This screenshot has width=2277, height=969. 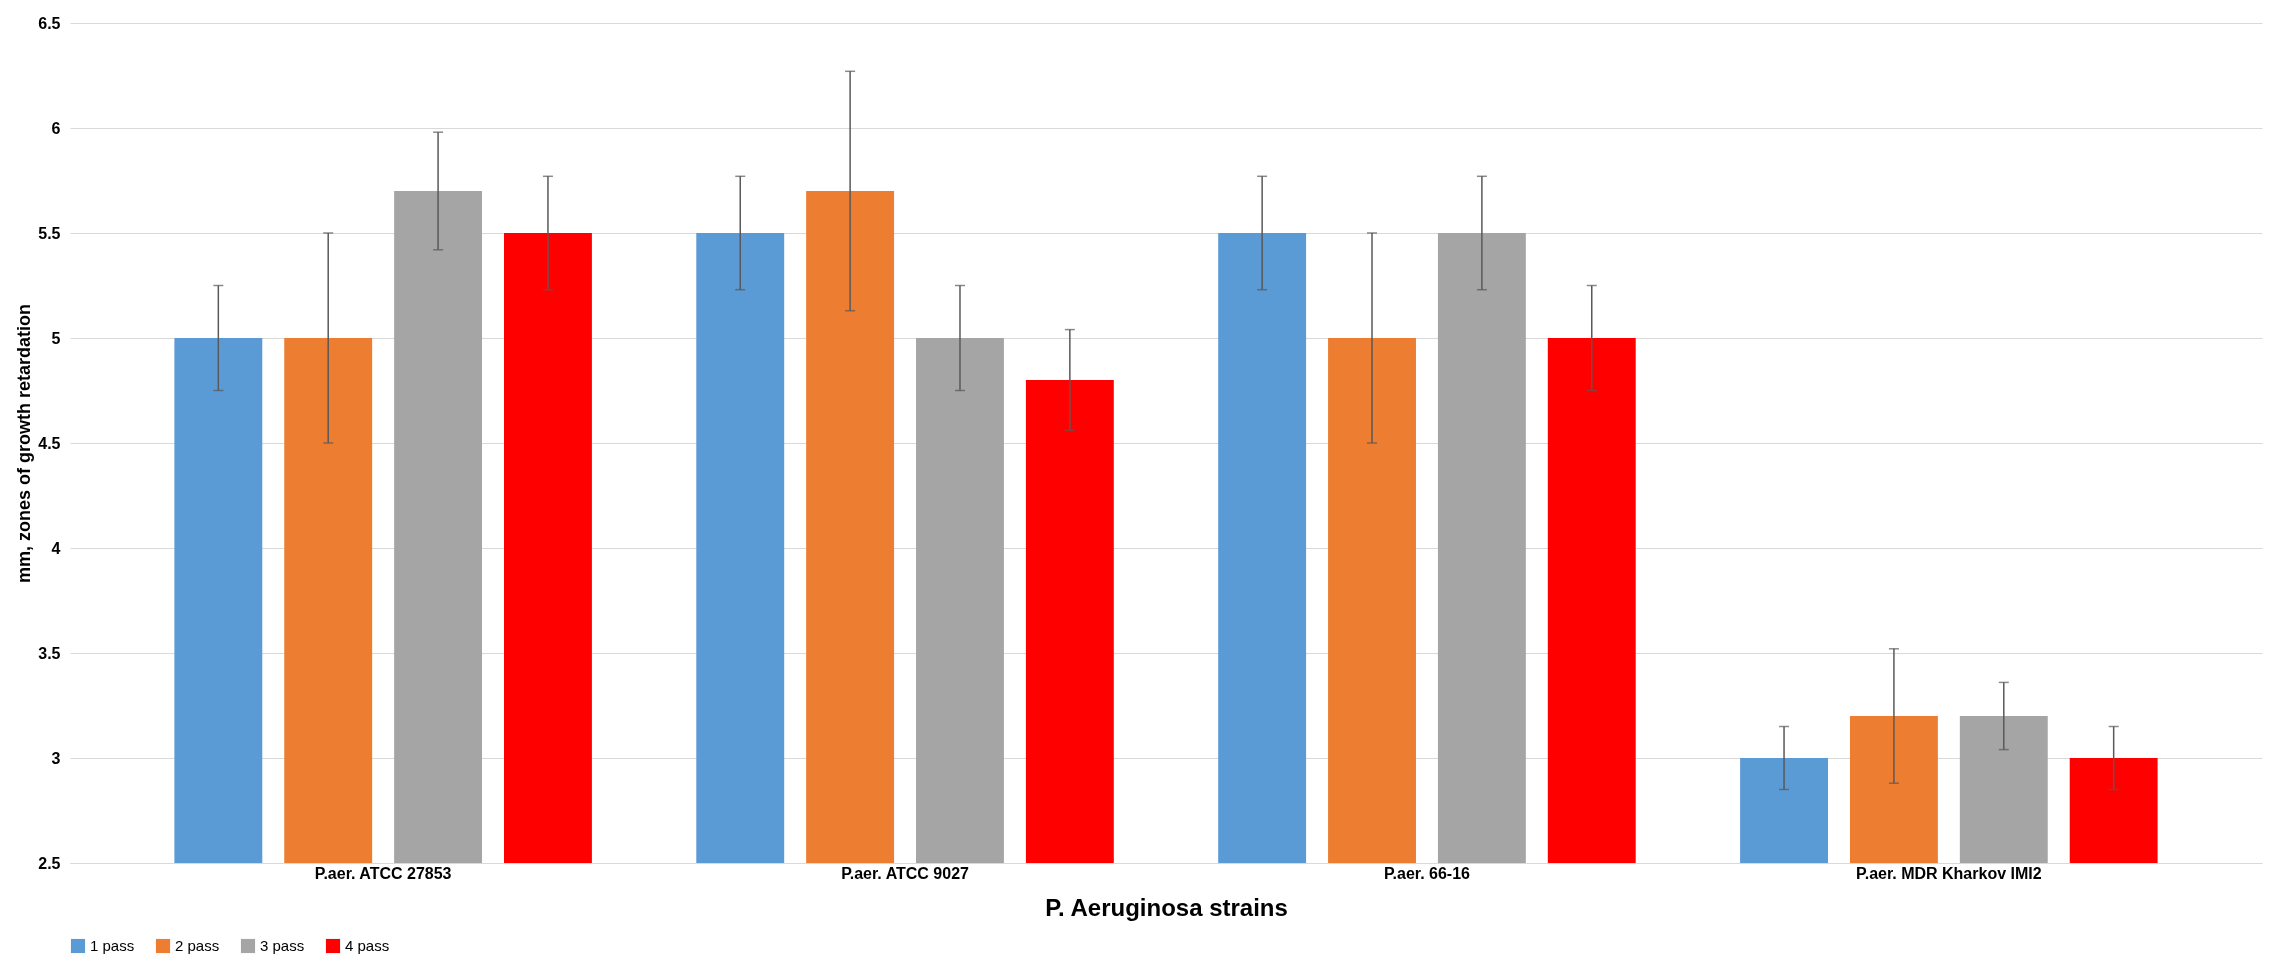 I want to click on x-axis-title: P. Aeruginosa strains, so click(x=1166, y=907).